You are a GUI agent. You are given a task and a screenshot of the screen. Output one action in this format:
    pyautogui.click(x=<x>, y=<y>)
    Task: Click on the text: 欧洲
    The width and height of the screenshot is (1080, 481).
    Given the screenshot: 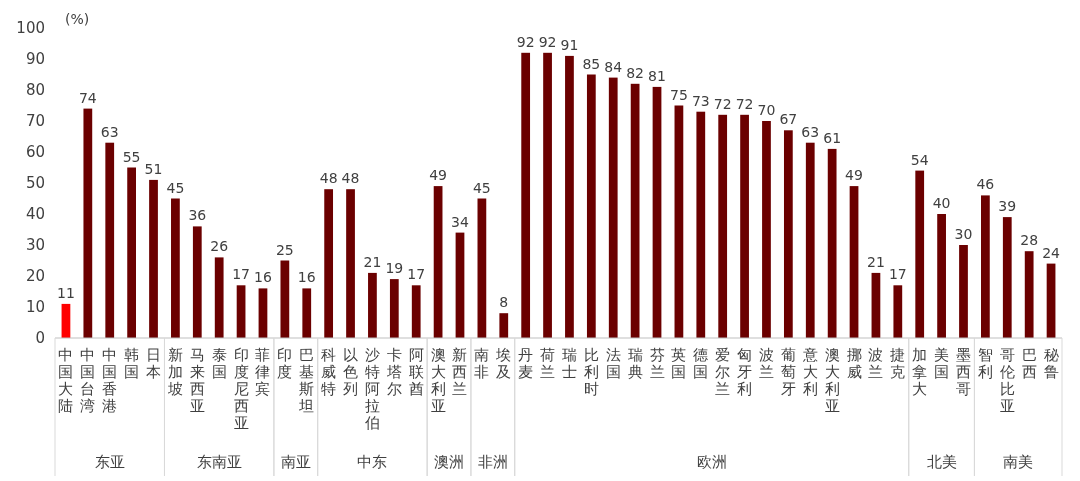 What is the action you would take?
    pyautogui.click(x=711, y=462)
    